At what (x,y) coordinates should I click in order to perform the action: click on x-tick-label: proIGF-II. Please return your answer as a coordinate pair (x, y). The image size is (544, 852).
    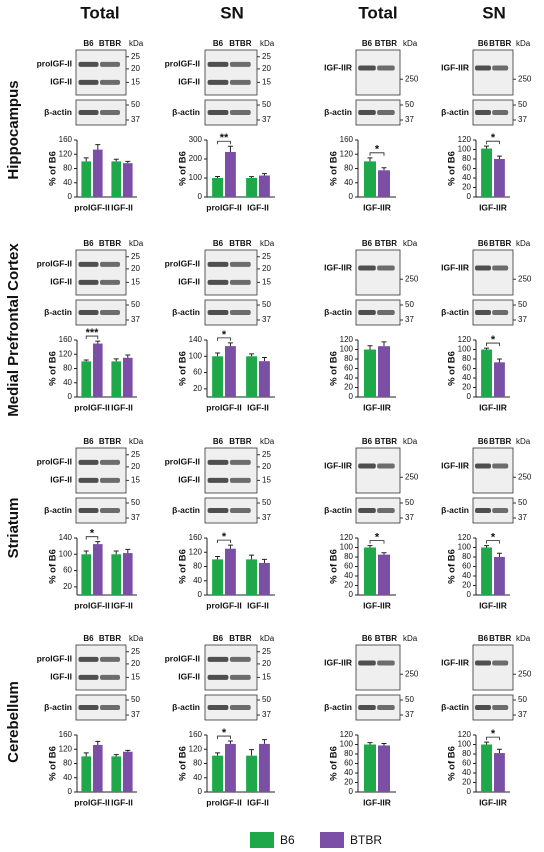
    Looking at the image, I should click on (223, 407).